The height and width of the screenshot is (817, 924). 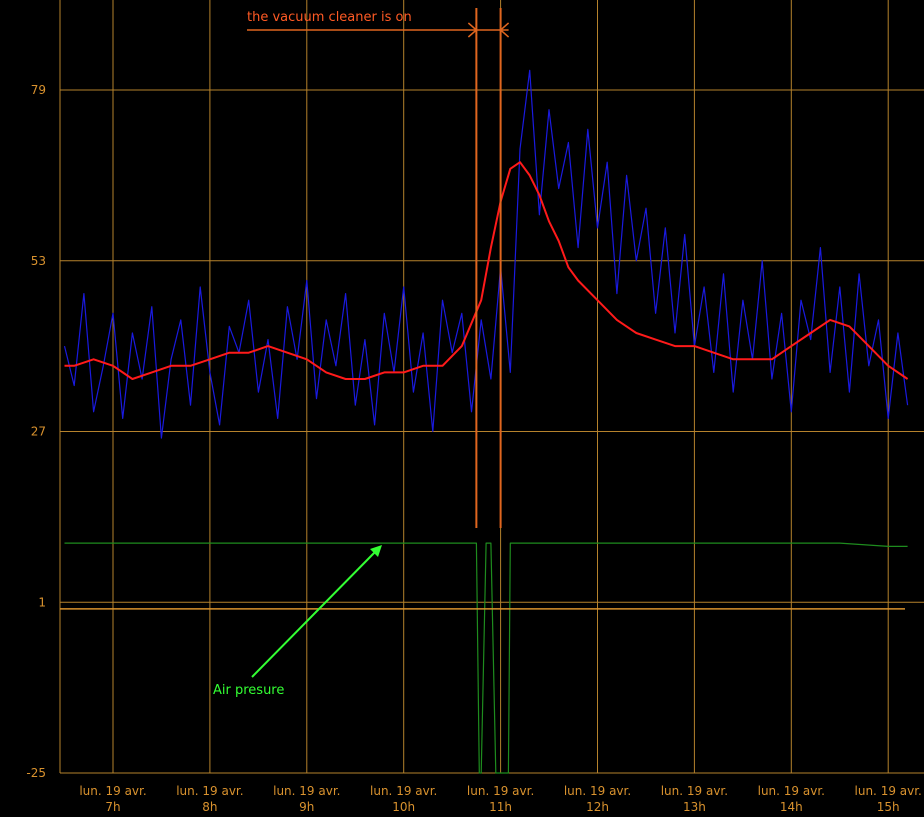 I want to click on y-tick-label: 53, so click(x=38, y=261).